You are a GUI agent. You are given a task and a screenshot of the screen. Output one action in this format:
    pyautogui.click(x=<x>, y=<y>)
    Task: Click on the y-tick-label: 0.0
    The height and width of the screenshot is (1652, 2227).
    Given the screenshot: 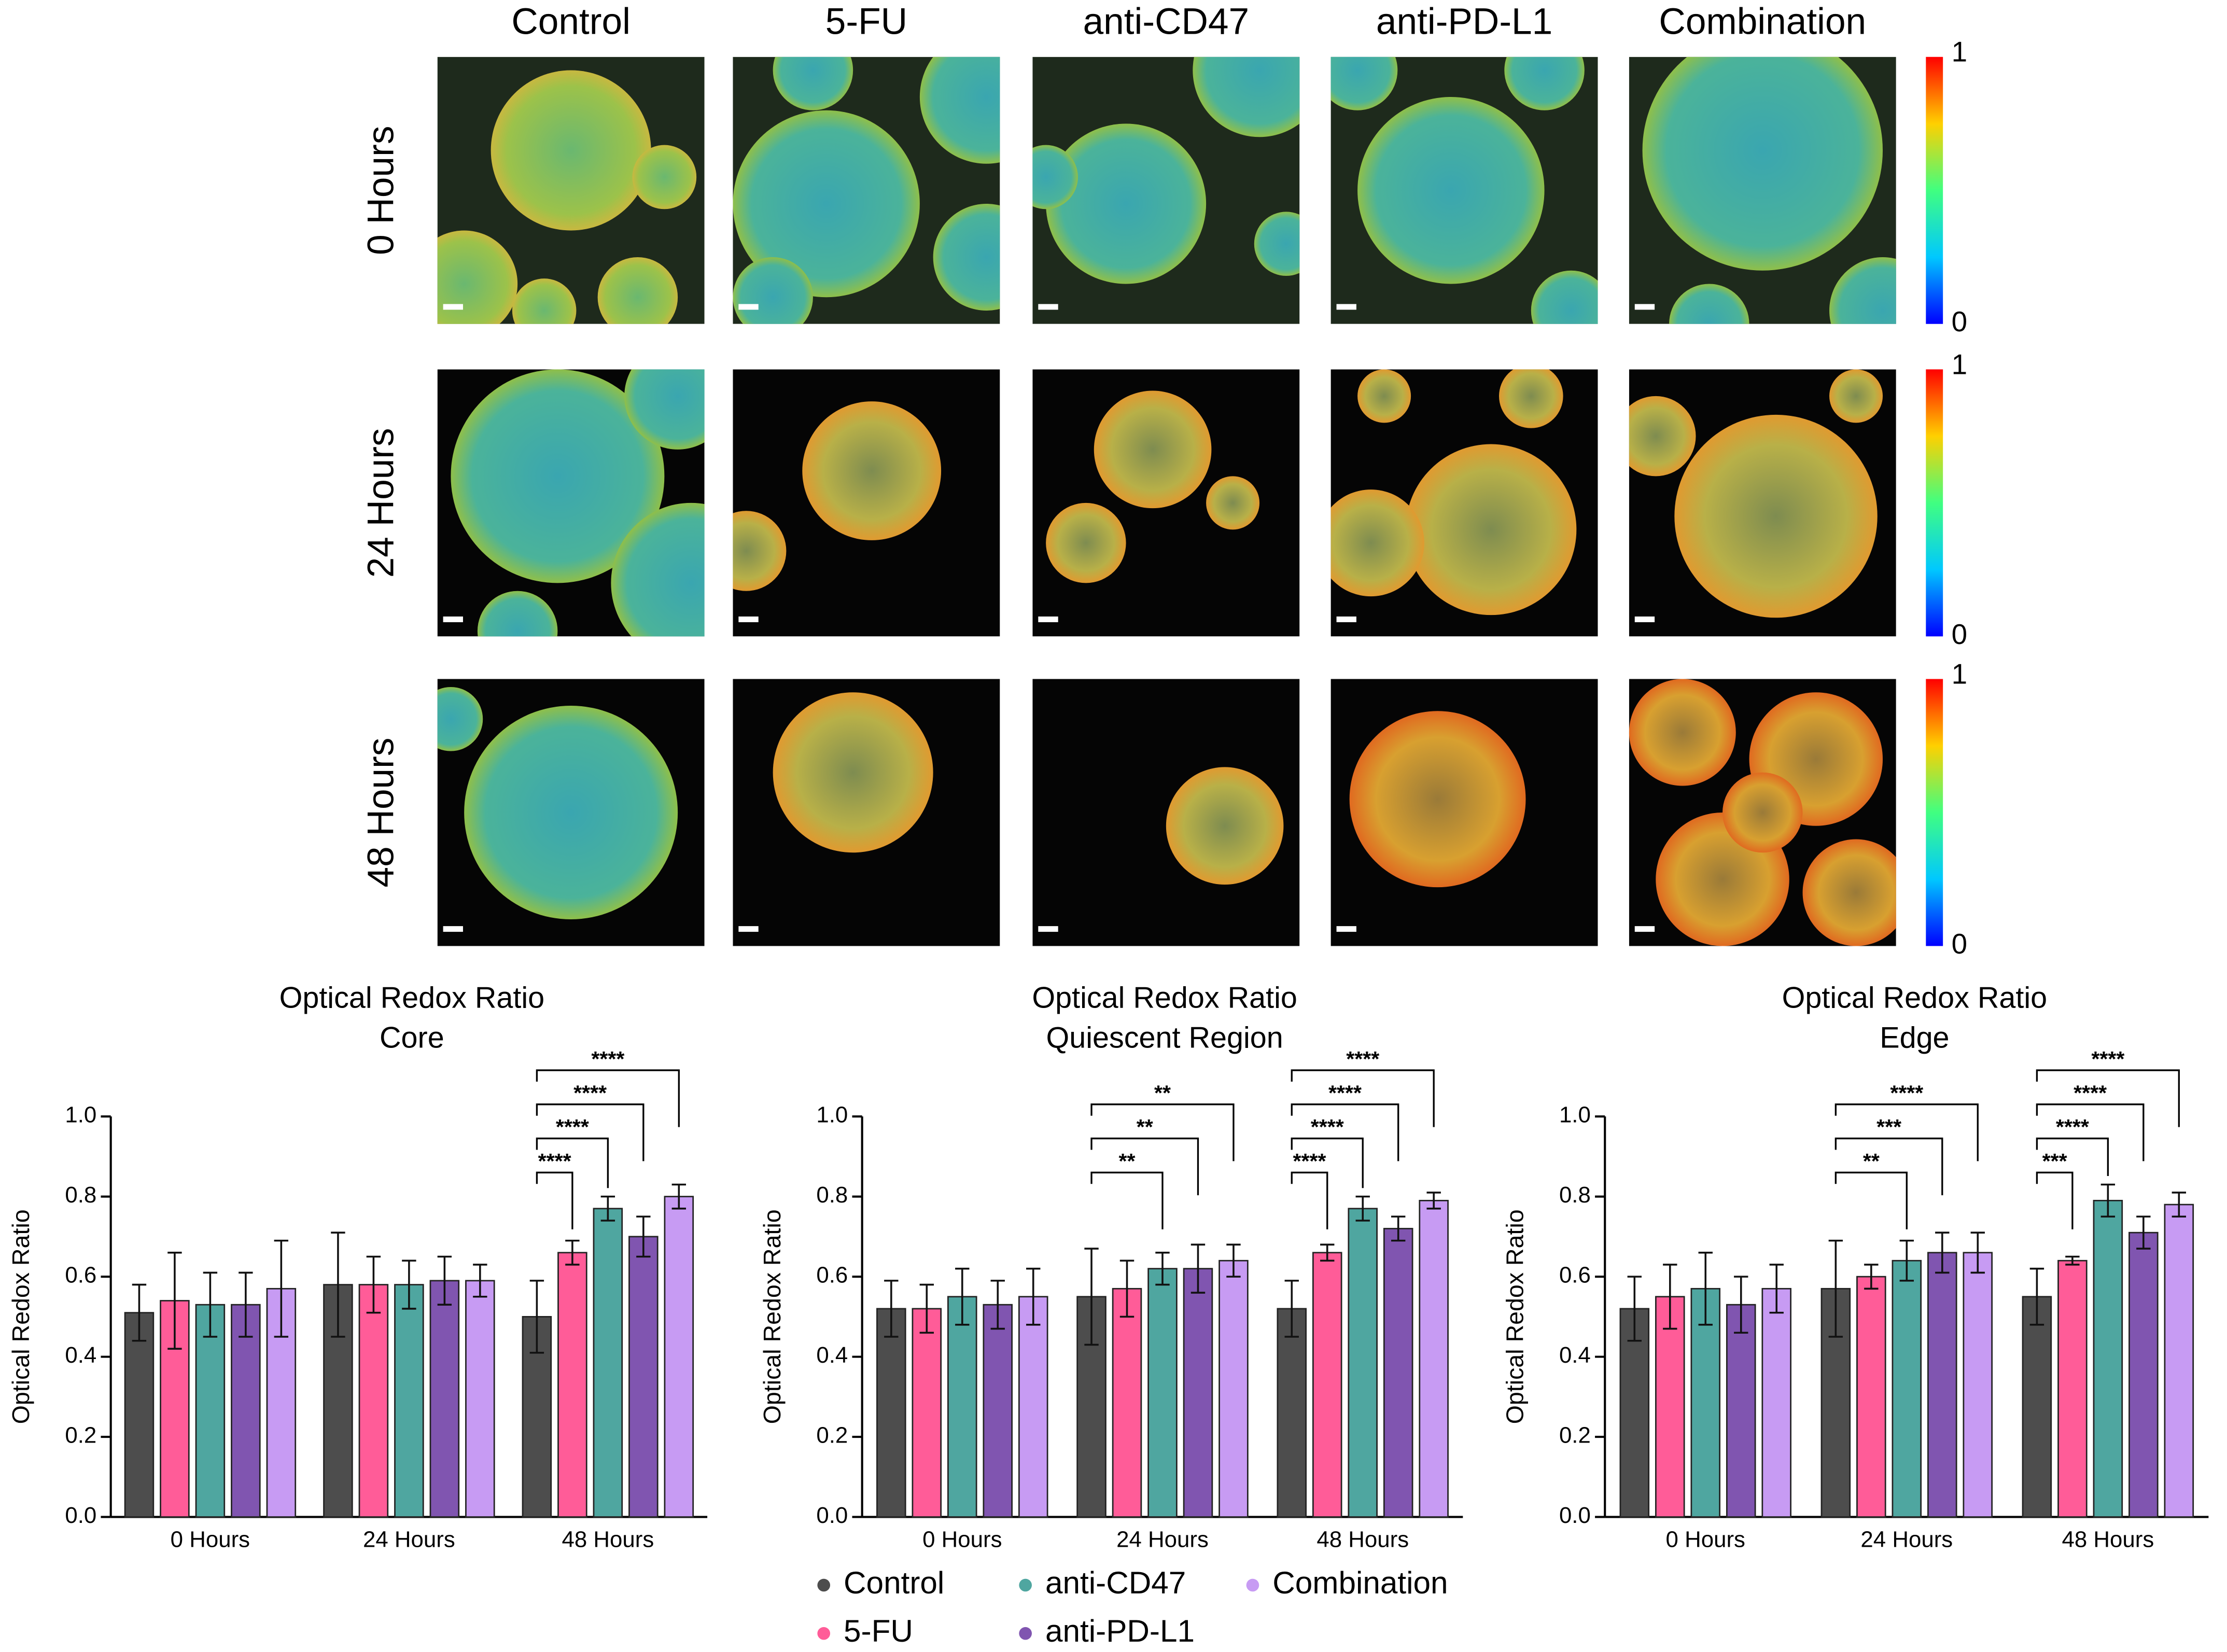 What is the action you would take?
    pyautogui.click(x=832, y=1515)
    